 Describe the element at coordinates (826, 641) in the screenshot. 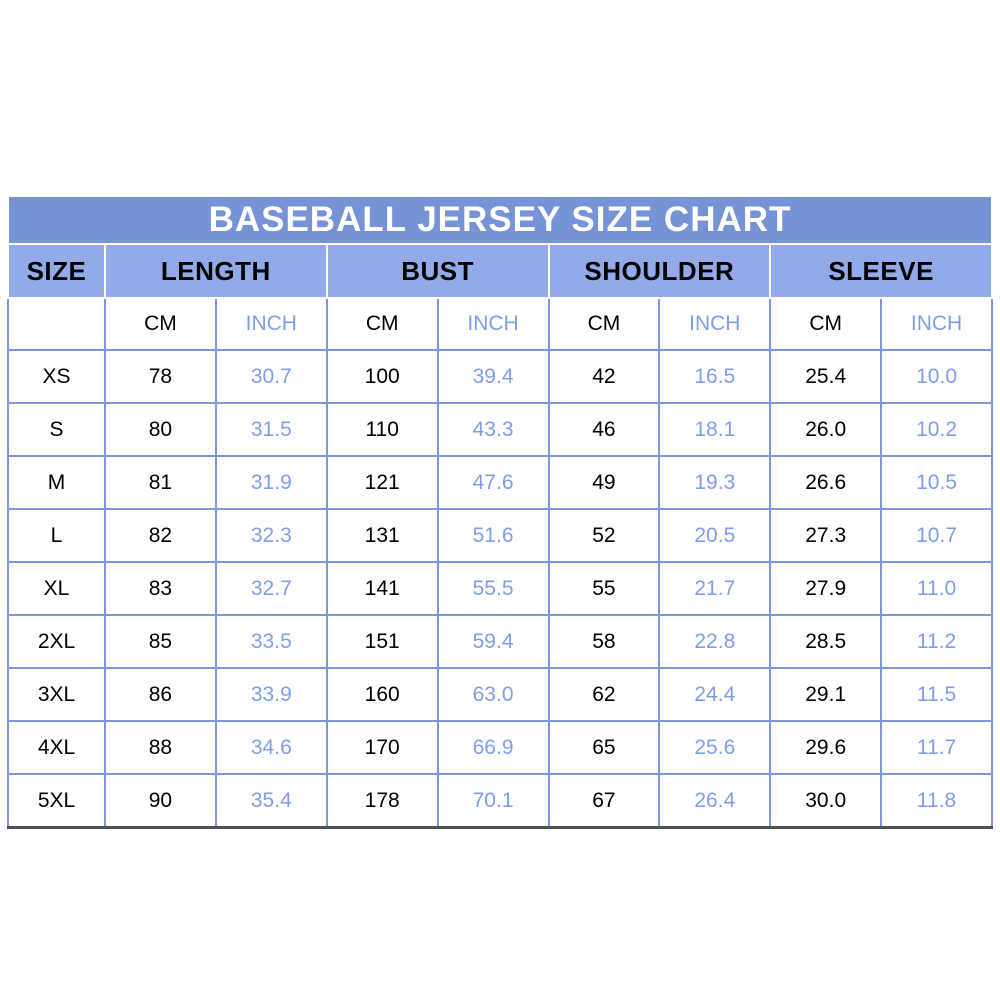

I see `cell-sleeve-cm: 28.5` at that location.